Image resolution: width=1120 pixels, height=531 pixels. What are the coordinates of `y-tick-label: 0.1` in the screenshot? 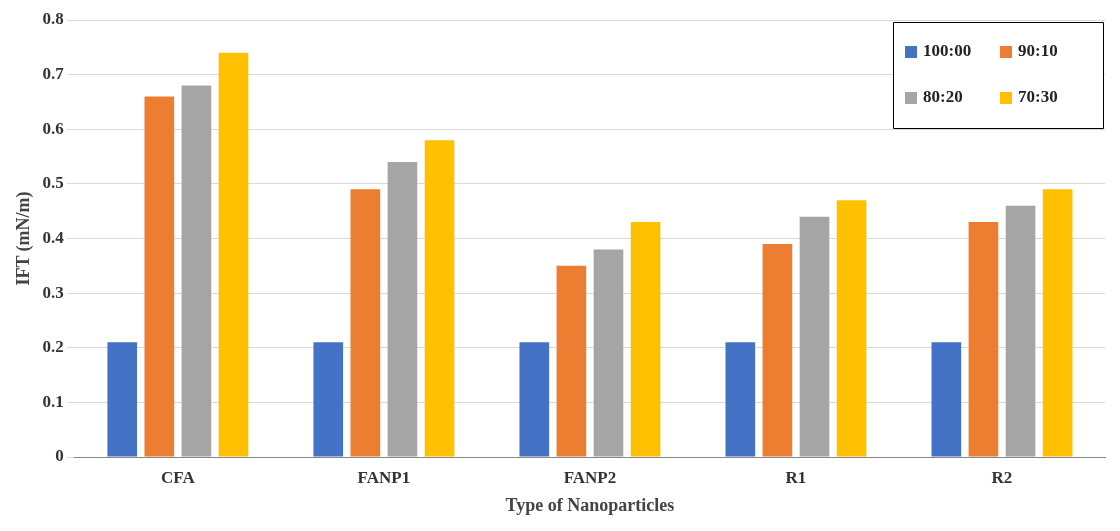 It's located at (53, 401).